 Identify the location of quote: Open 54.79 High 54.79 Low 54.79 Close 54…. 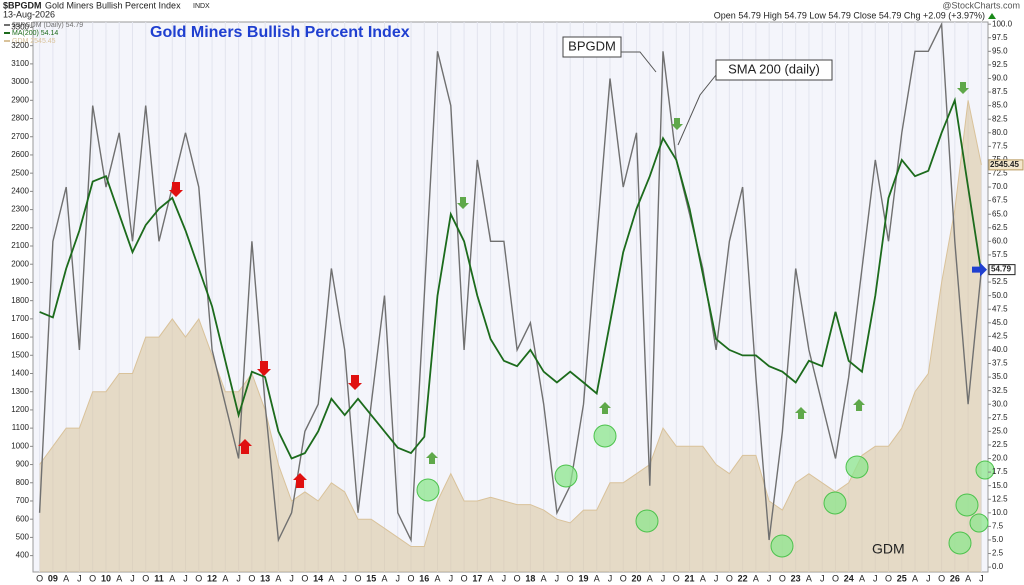
(849, 15).